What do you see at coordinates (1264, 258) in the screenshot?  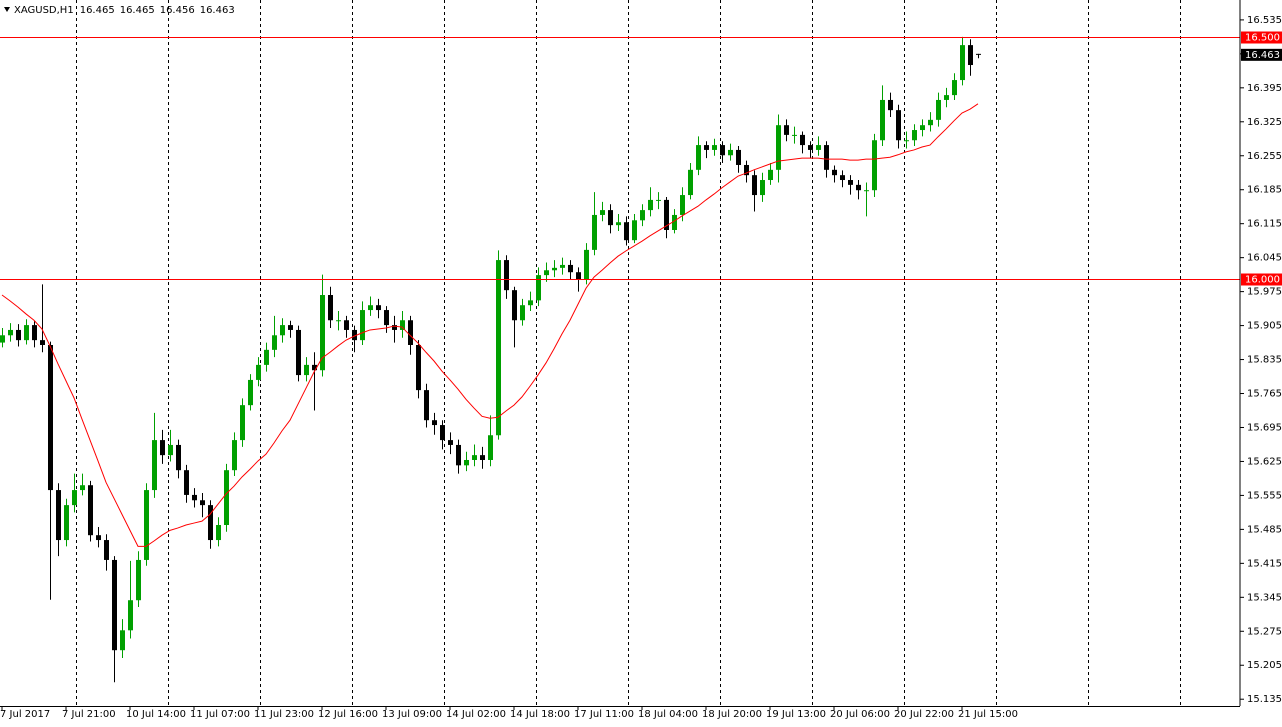 I see `y-tick-label: 16.045` at bounding box center [1264, 258].